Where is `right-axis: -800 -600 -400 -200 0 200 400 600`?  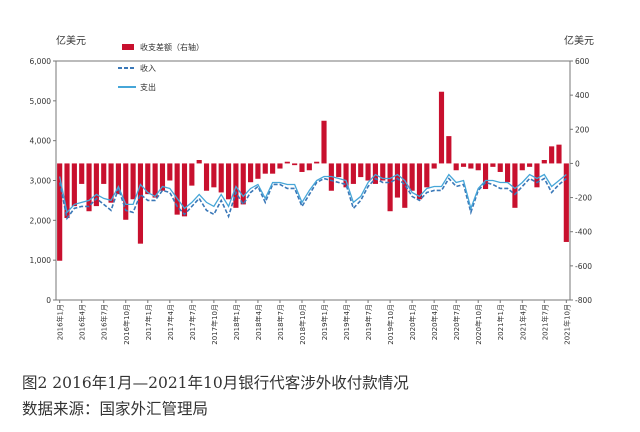
right-axis: -800 -600 -400 -200 0 200 400 600 is located at coordinates (581, 181).